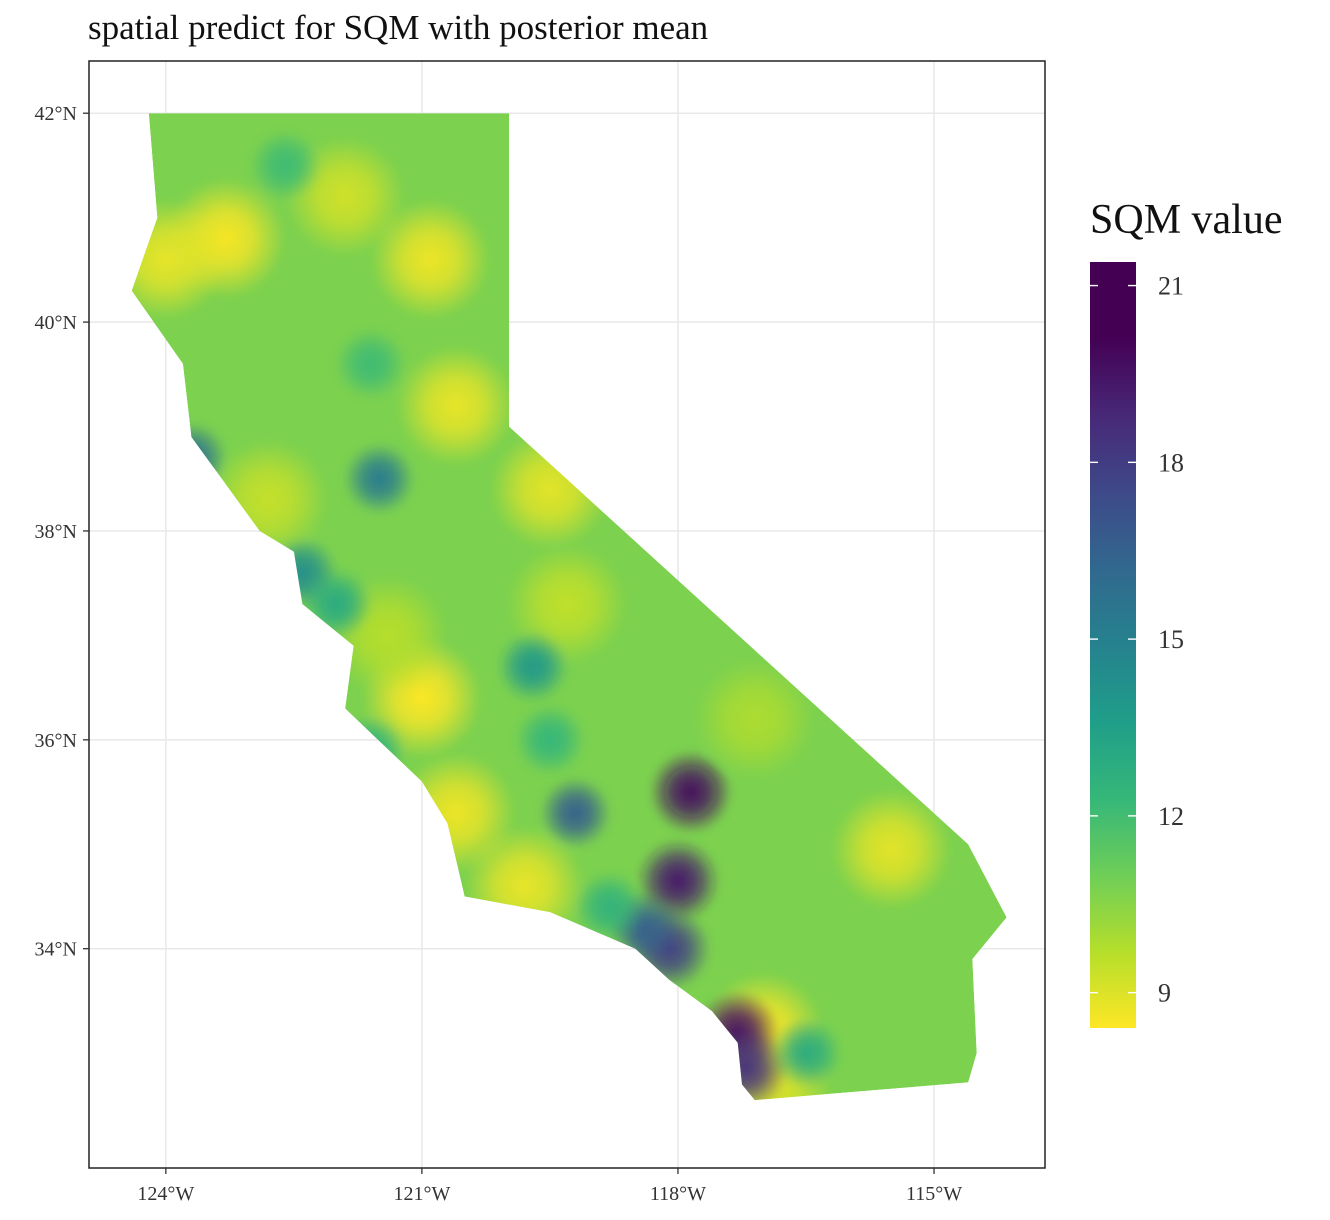 This screenshot has height=1220, width=1330. I want to click on colorbar-tick-label: 18, so click(1171, 462).